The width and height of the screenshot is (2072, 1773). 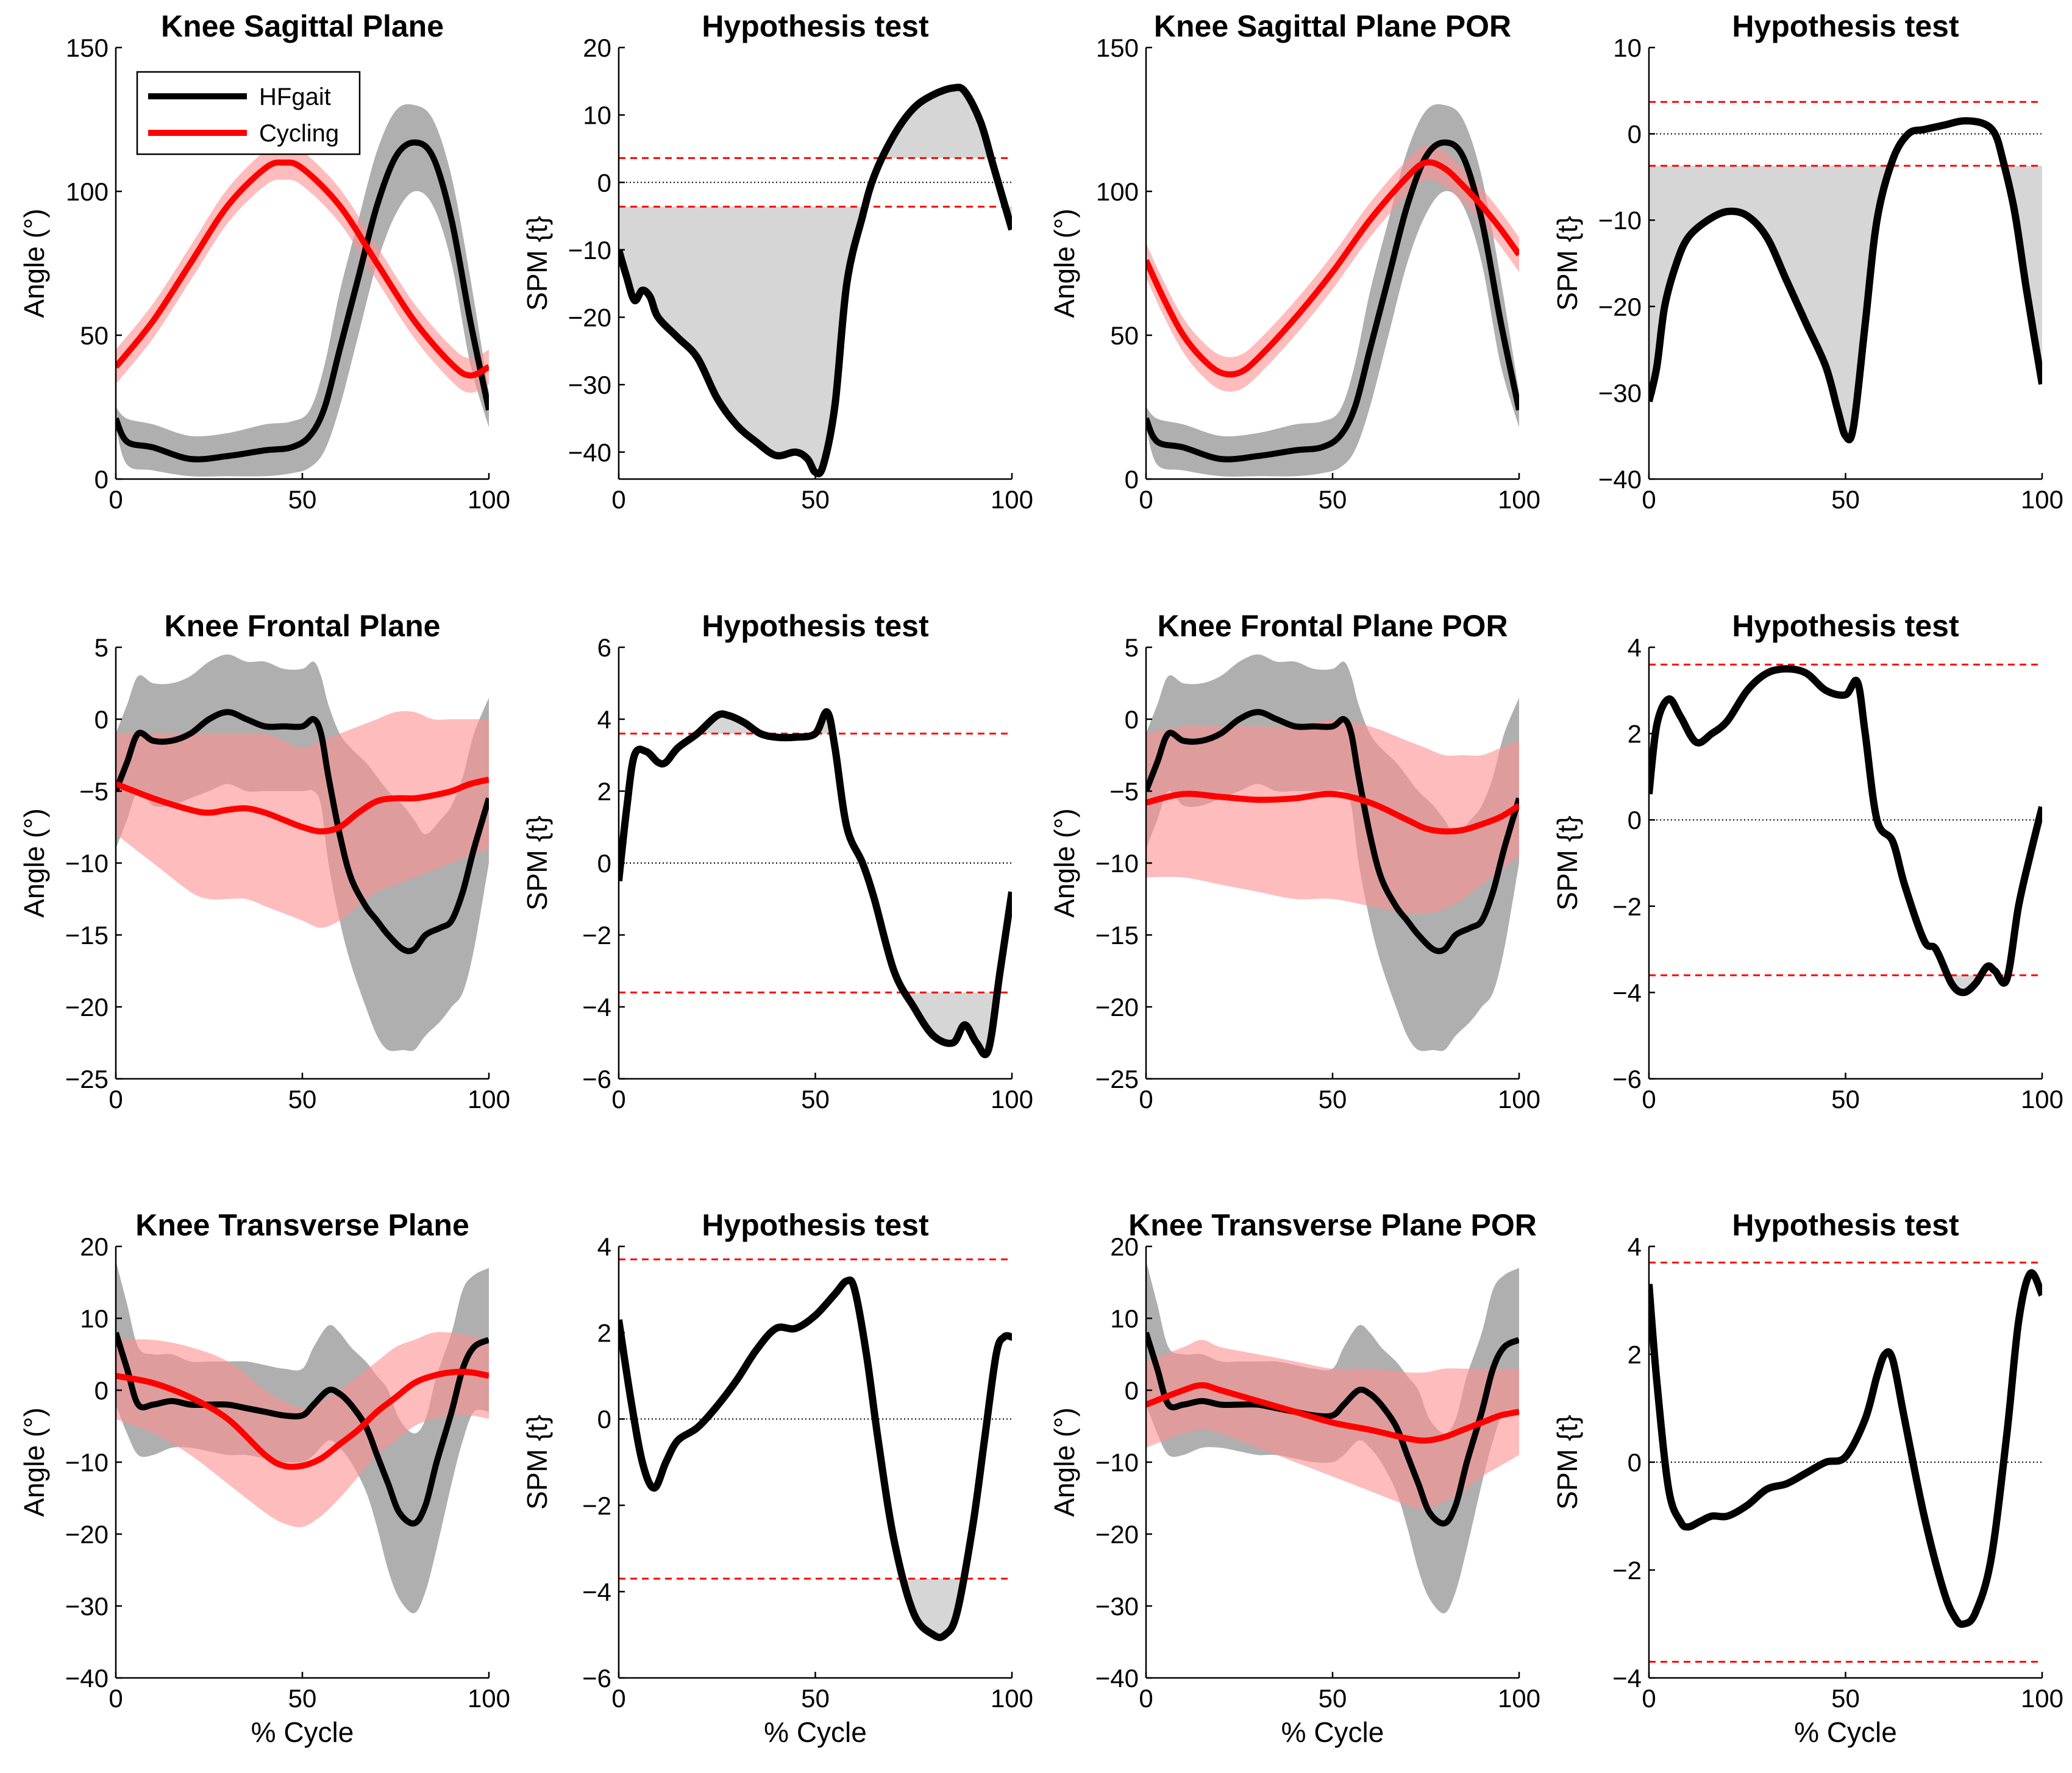 I want to click on y-tick-label: 50, so click(x=94, y=335).